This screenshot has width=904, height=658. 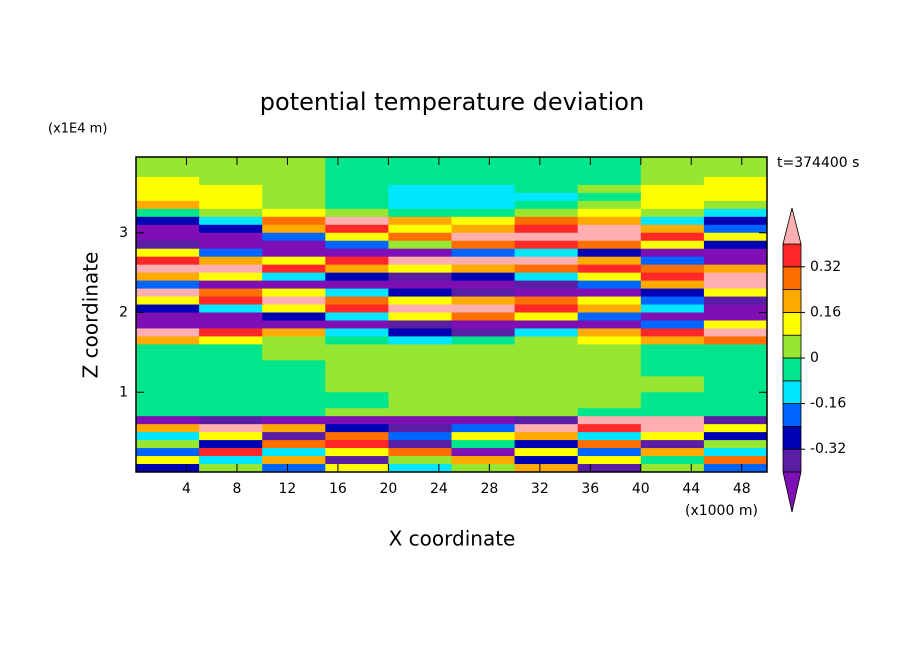 What do you see at coordinates (828, 404) in the screenshot?
I see `colorbar-tick-label: -0.16` at bounding box center [828, 404].